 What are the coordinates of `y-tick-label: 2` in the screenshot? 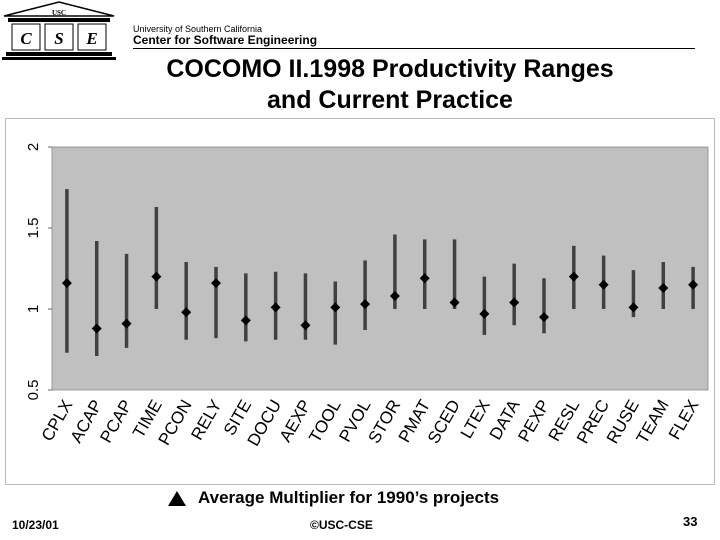 It's located at (33, 147).